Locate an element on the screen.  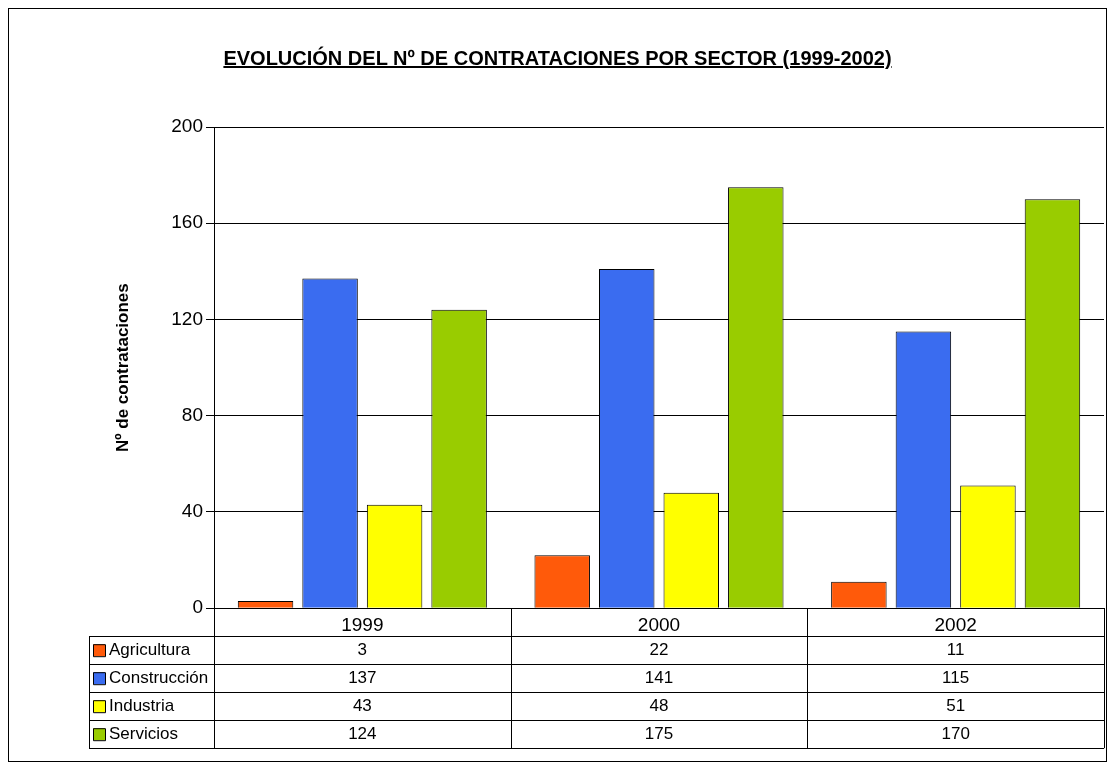
legend-label: Agricultura is located at coordinates (150, 649).